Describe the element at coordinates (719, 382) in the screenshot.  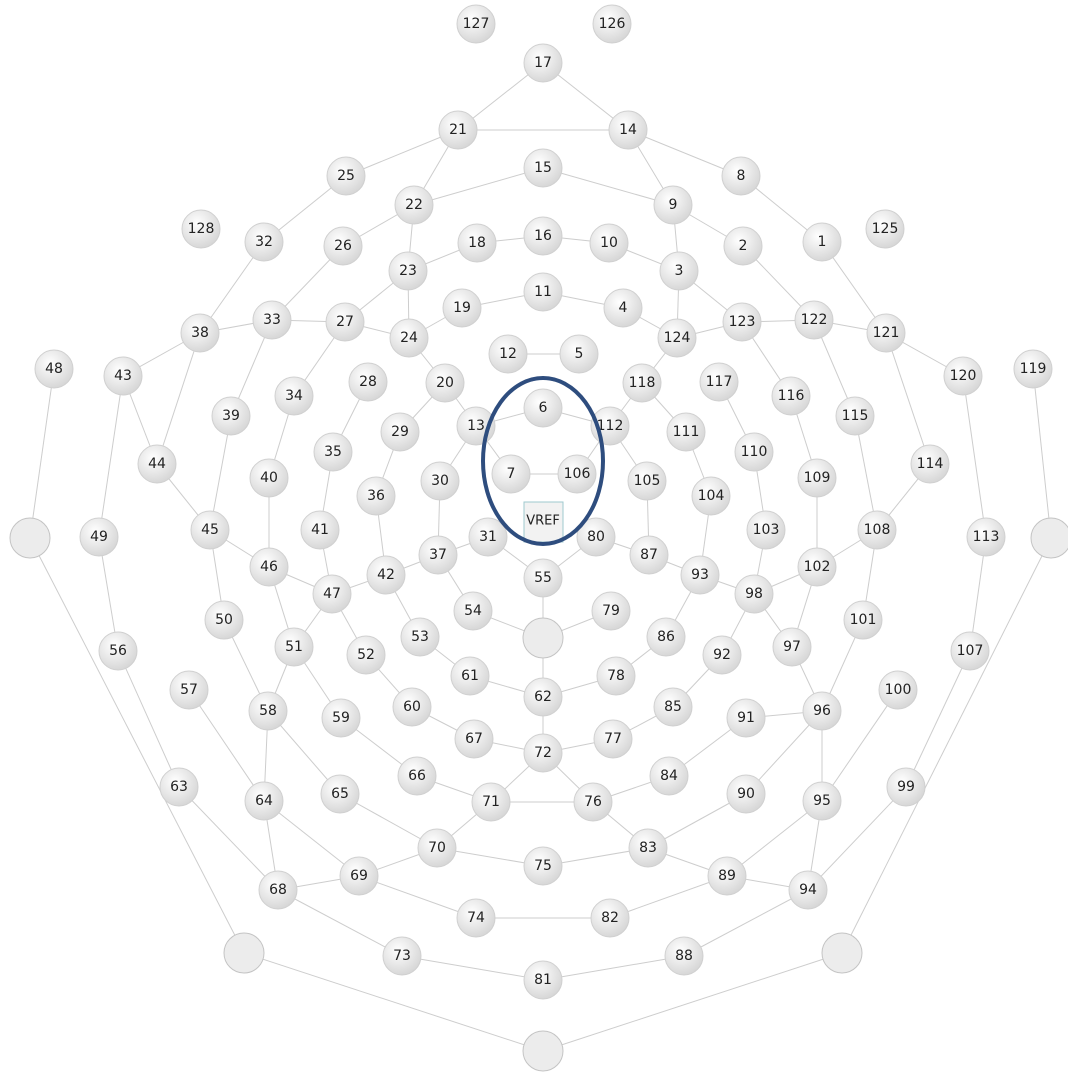
I see `electrode-label: 117` at that location.